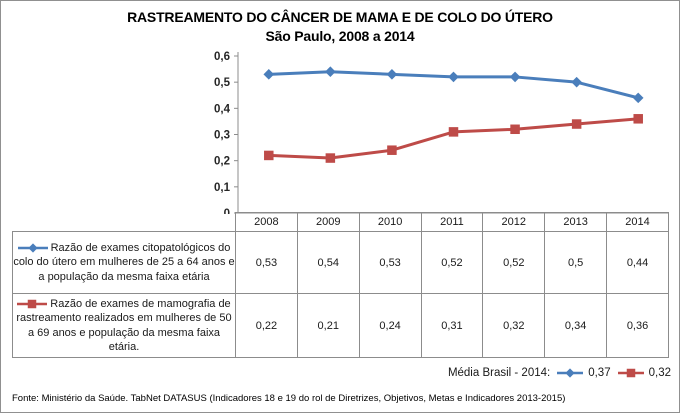 This screenshot has height=413, width=680. I want to click on year-header-cell: 2009, so click(328, 222).